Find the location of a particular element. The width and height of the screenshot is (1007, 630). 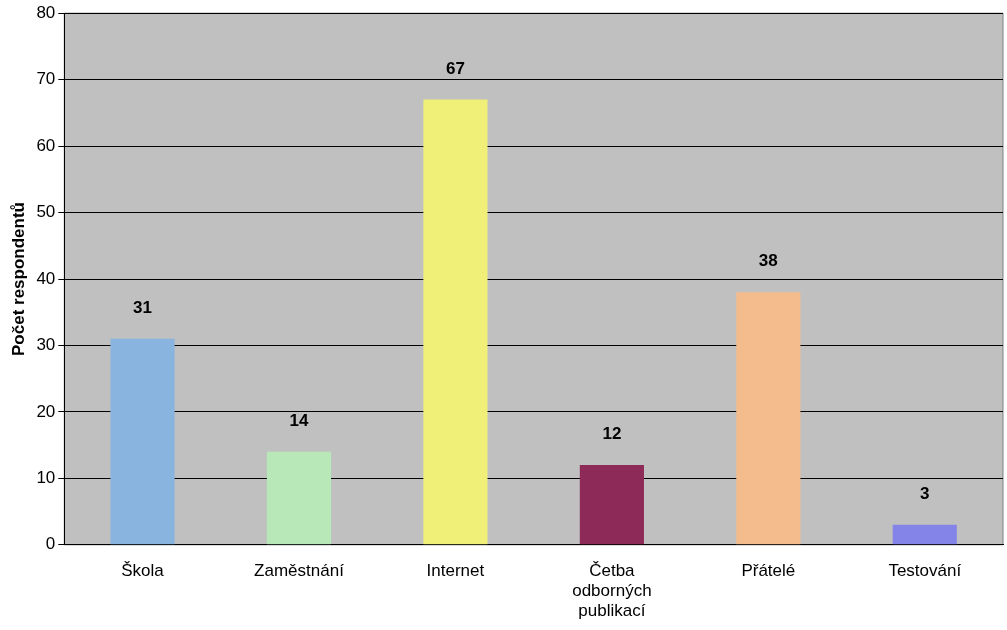

x-tick-label: Četba odborných publikací is located at coordinates (612, 590).